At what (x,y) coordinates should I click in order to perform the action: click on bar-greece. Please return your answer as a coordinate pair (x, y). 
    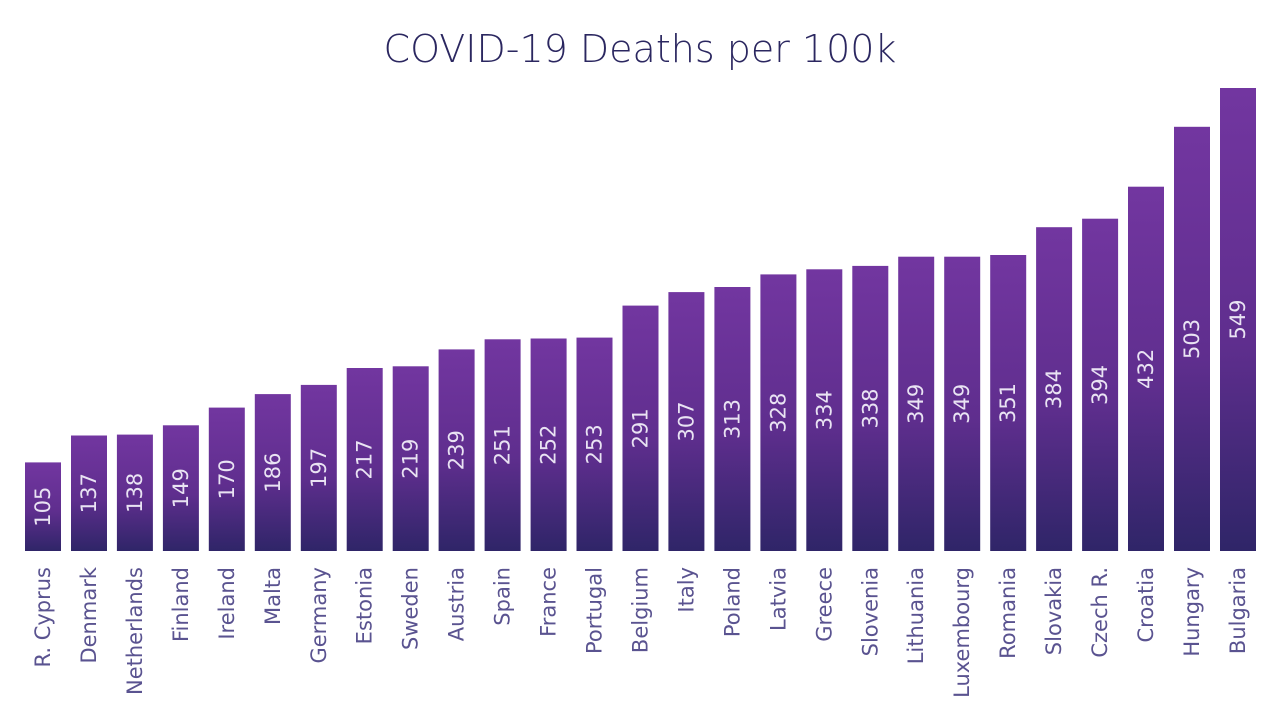
    Looking at the image, I should click on (824, 410).